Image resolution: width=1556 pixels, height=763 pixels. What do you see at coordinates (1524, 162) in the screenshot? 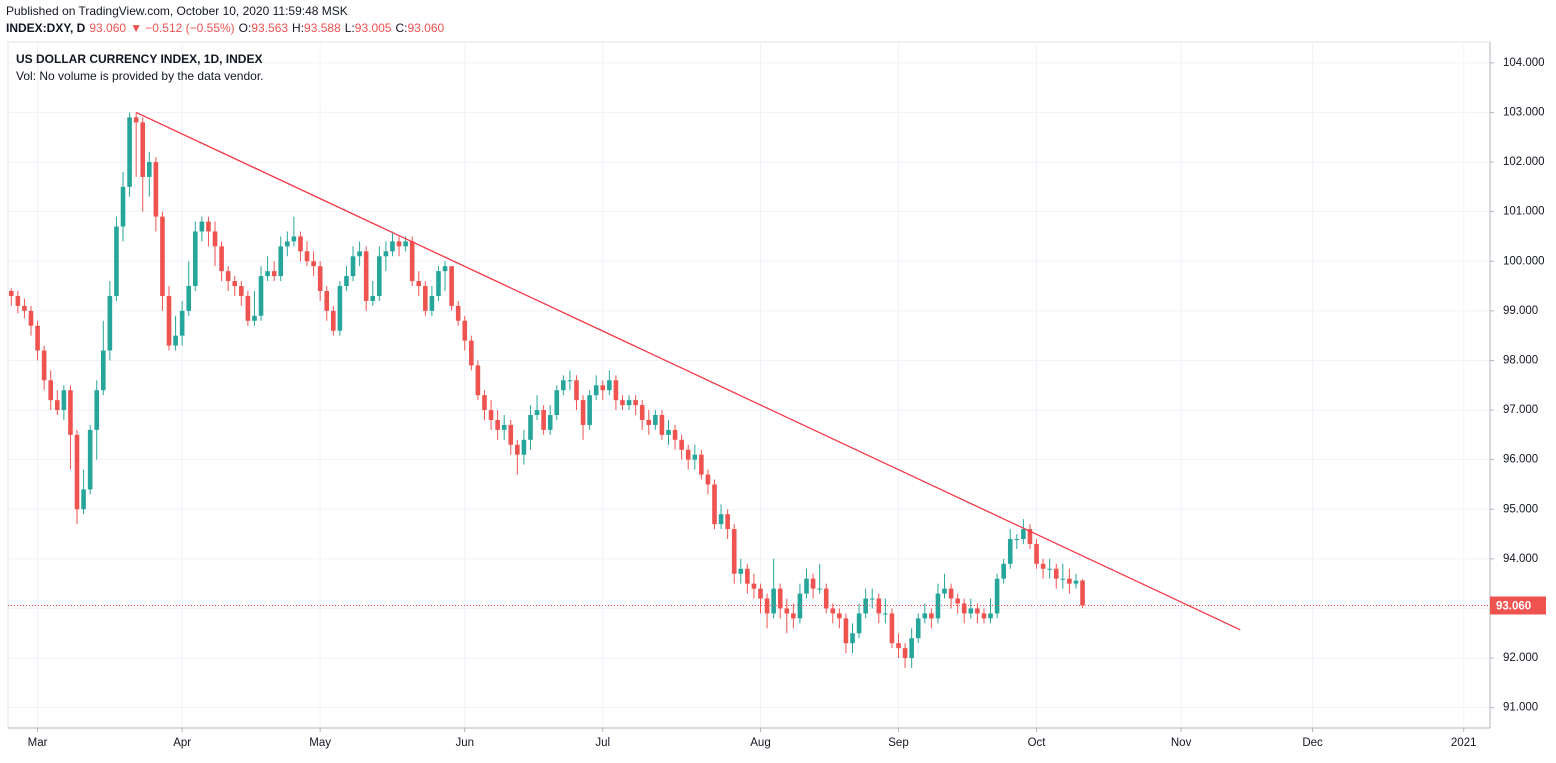
I see `y-tick-label: 102.000` at bounding box center [1524, 162].